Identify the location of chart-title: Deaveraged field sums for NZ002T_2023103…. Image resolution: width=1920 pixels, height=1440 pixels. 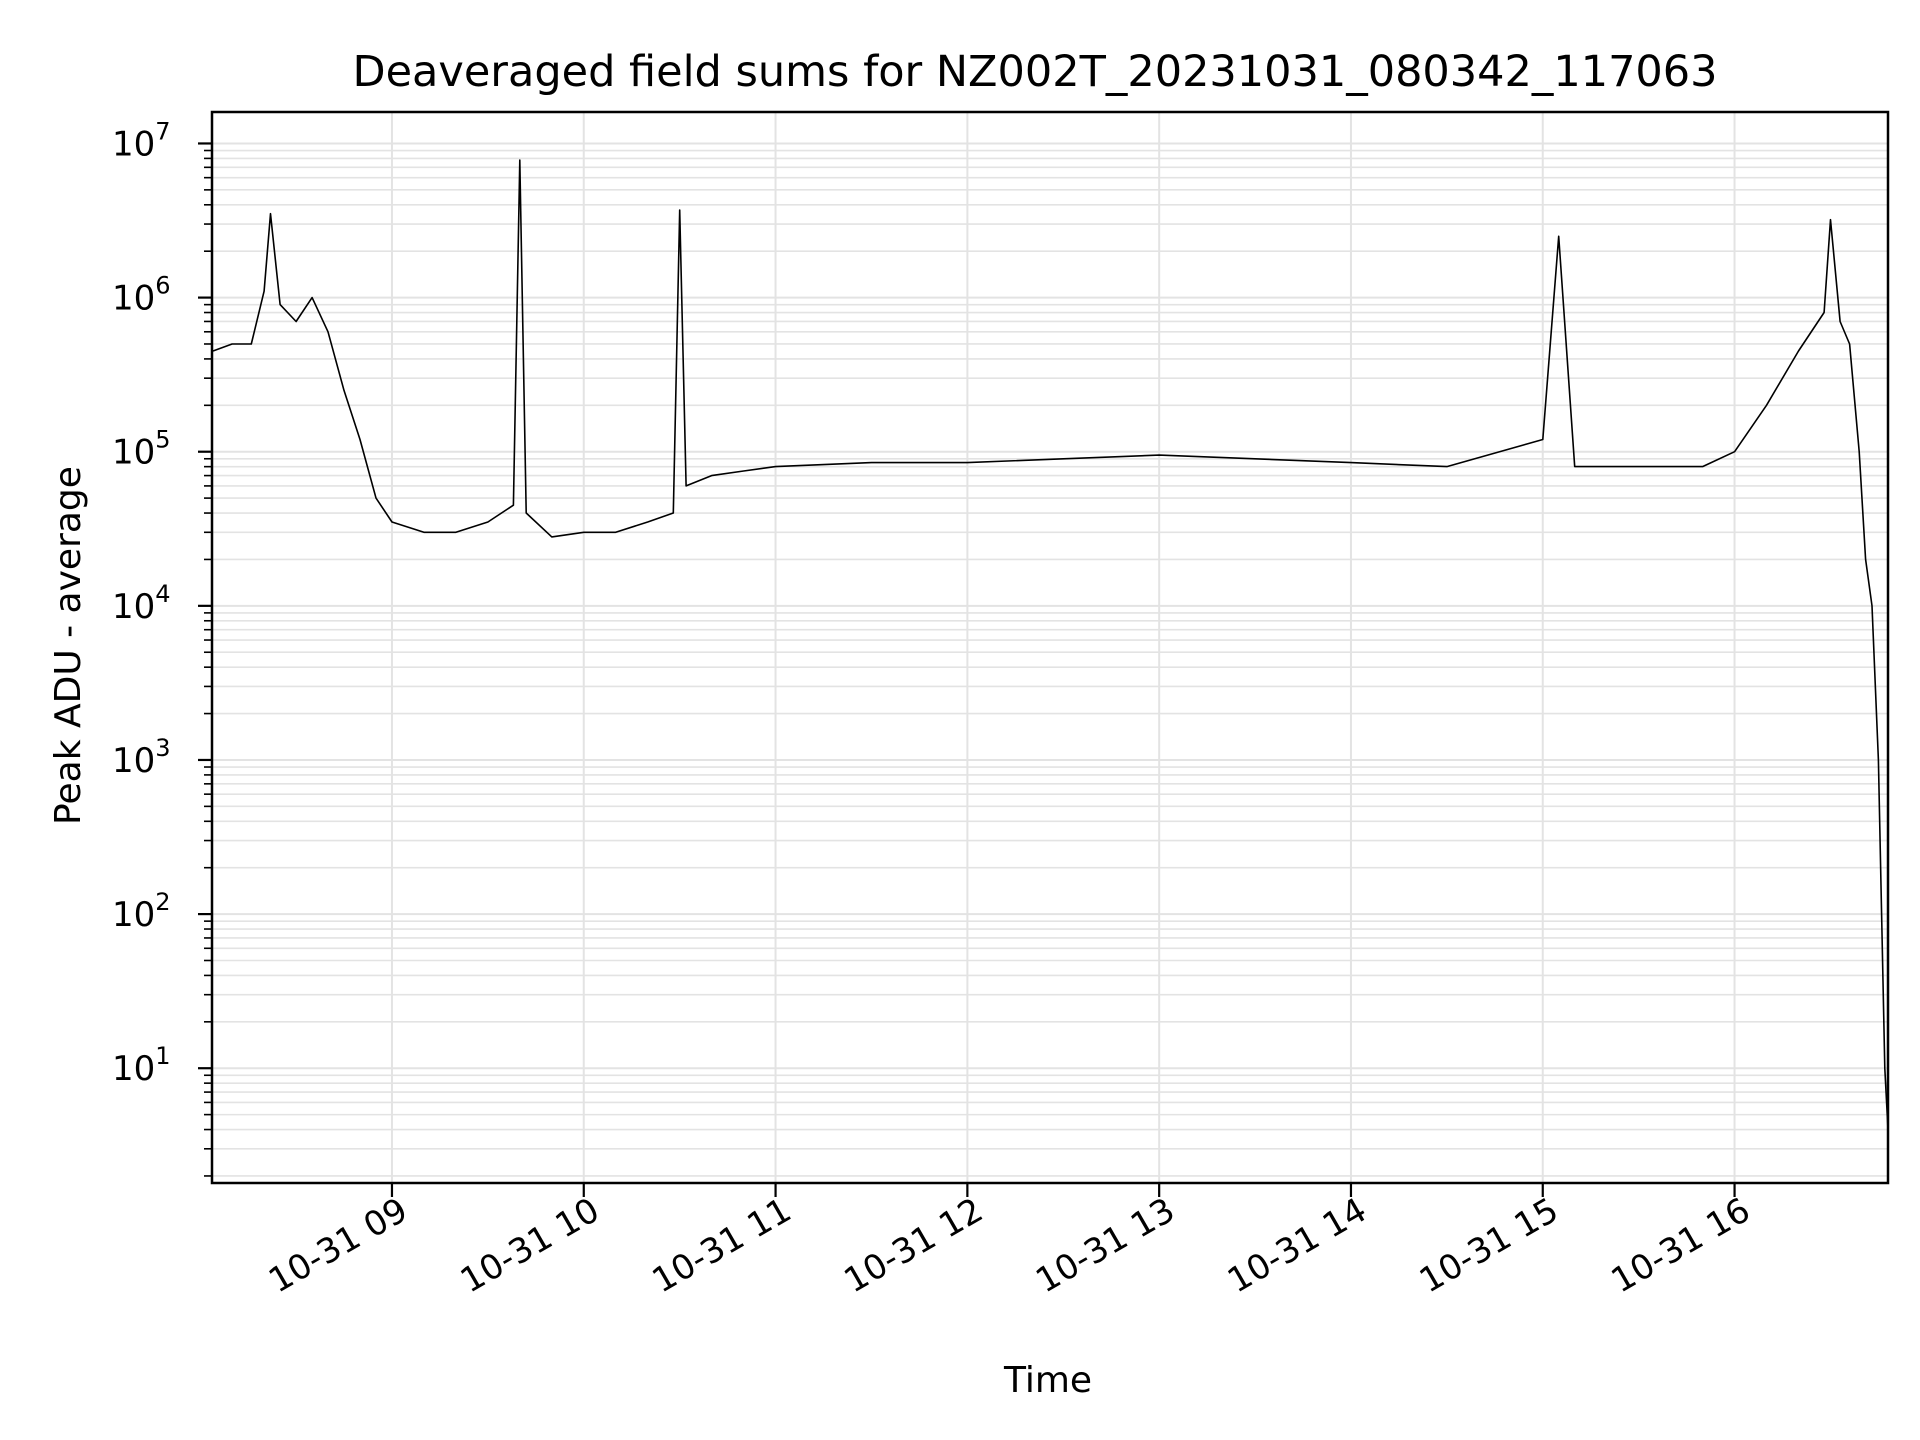
(1034, 72).